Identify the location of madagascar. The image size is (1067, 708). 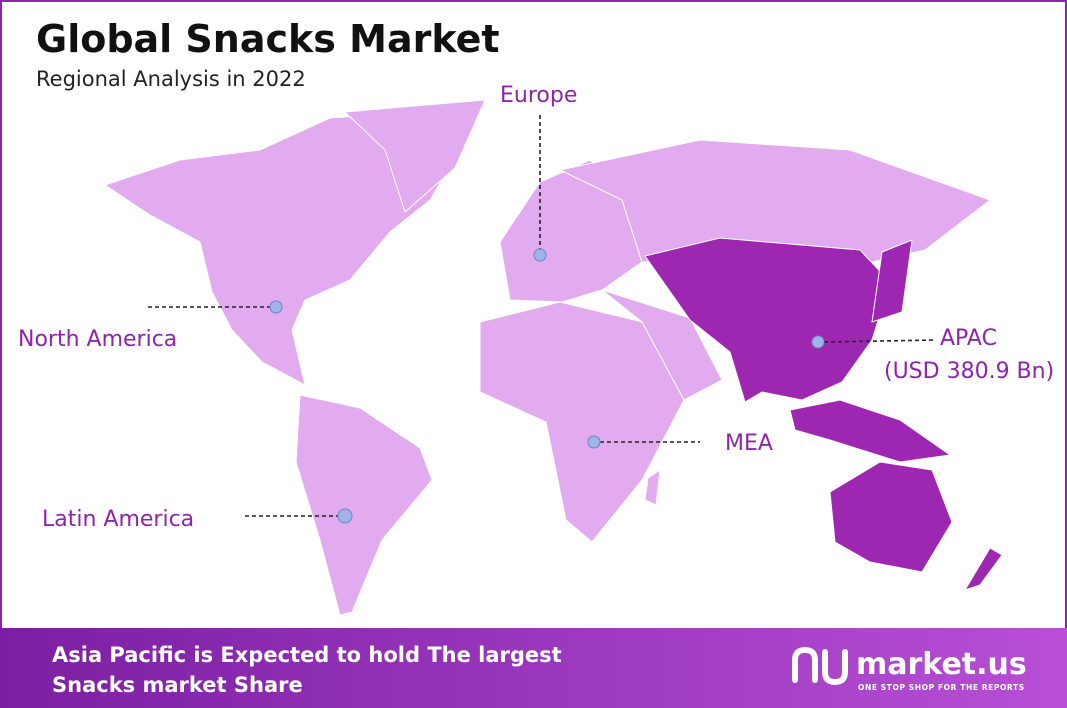
(652, 487).